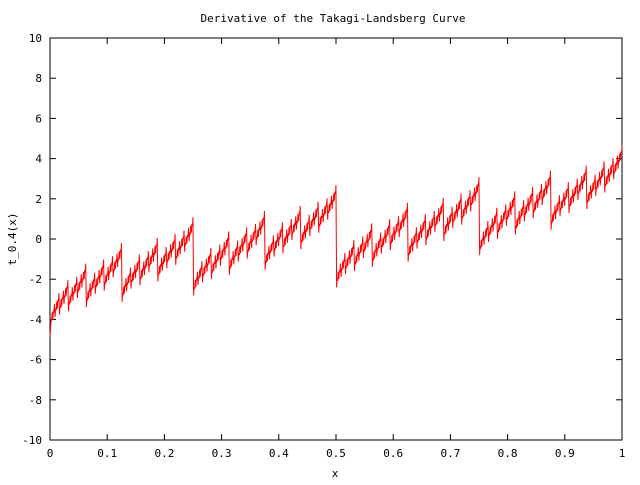  I want to click on x-tick-label: 0.9, so click(565, 453).